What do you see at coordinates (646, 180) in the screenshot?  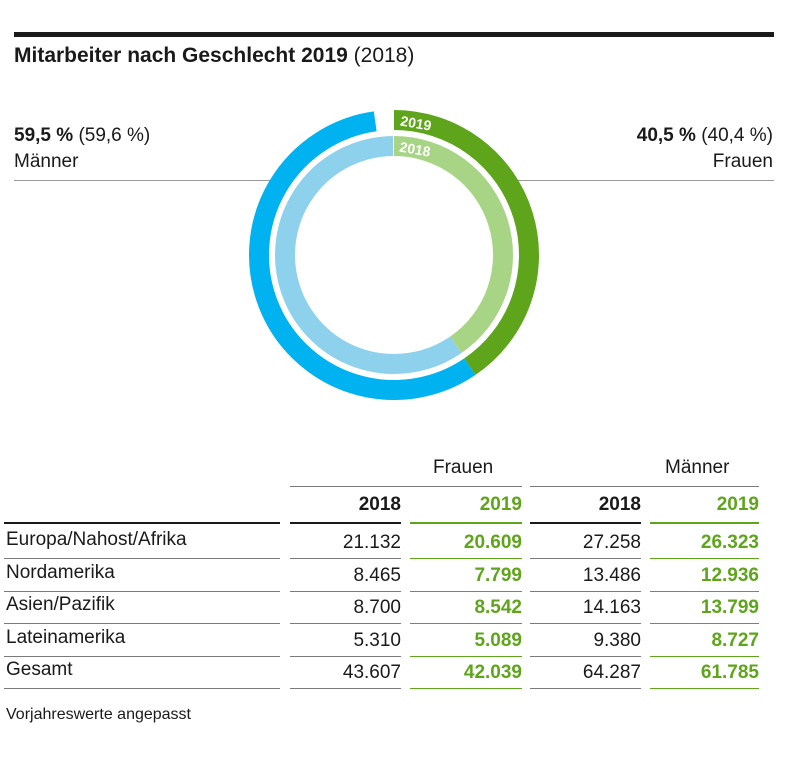 I see `legend-rule-right` at bounding box center [646, 180].